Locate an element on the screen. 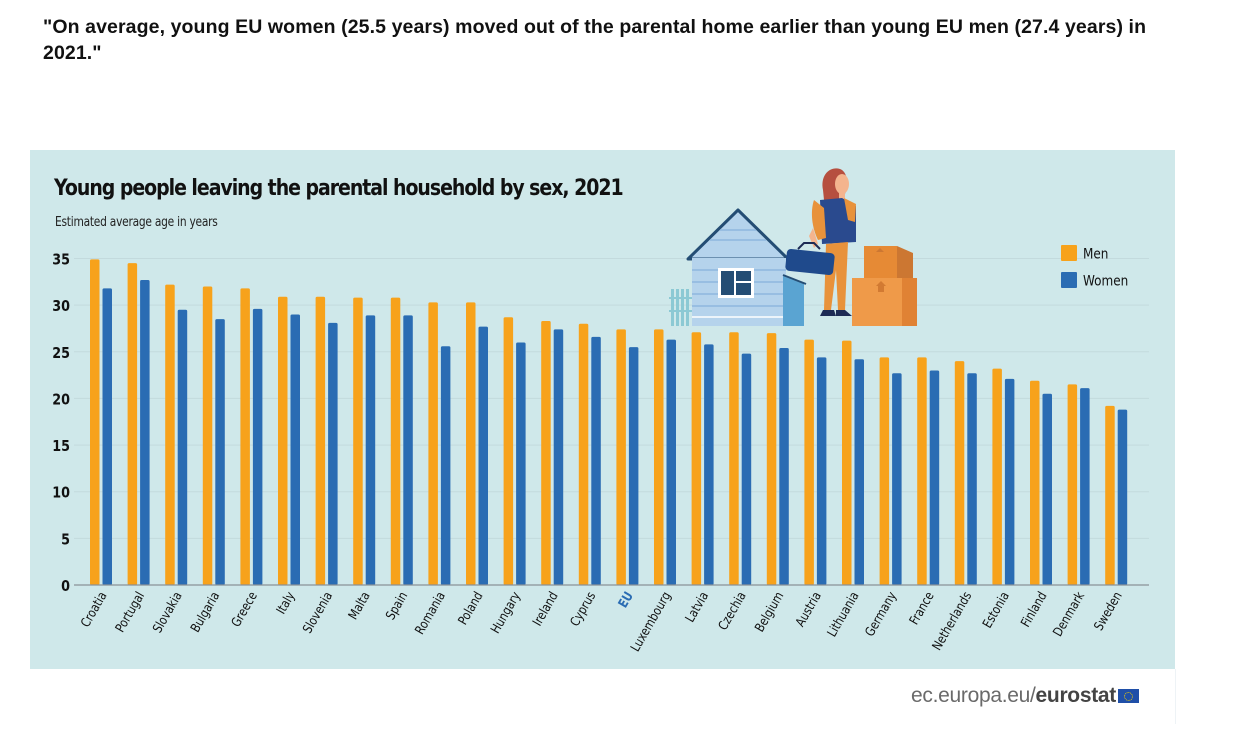  x-tick-label: Lithuania is located at coordinates (843, 614).